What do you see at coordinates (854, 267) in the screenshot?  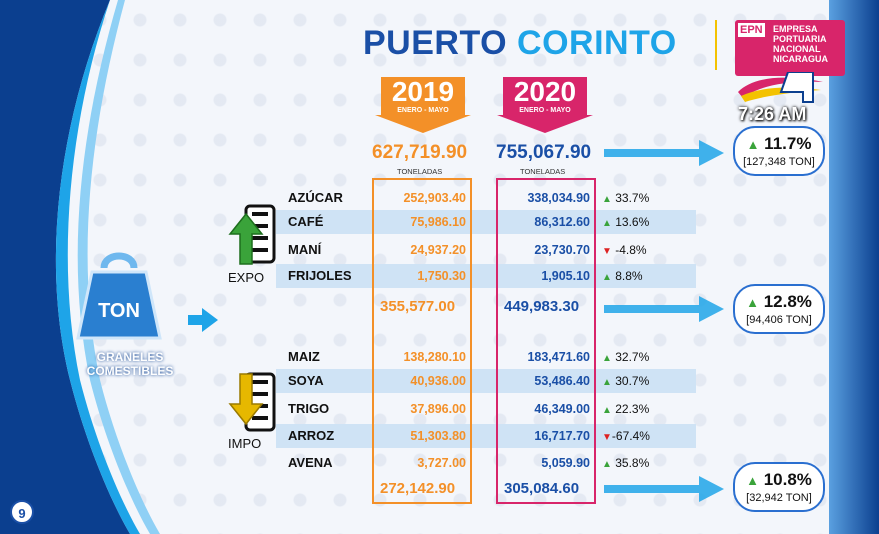 I see `right-band-decoration` at bounding box center [854, 267].